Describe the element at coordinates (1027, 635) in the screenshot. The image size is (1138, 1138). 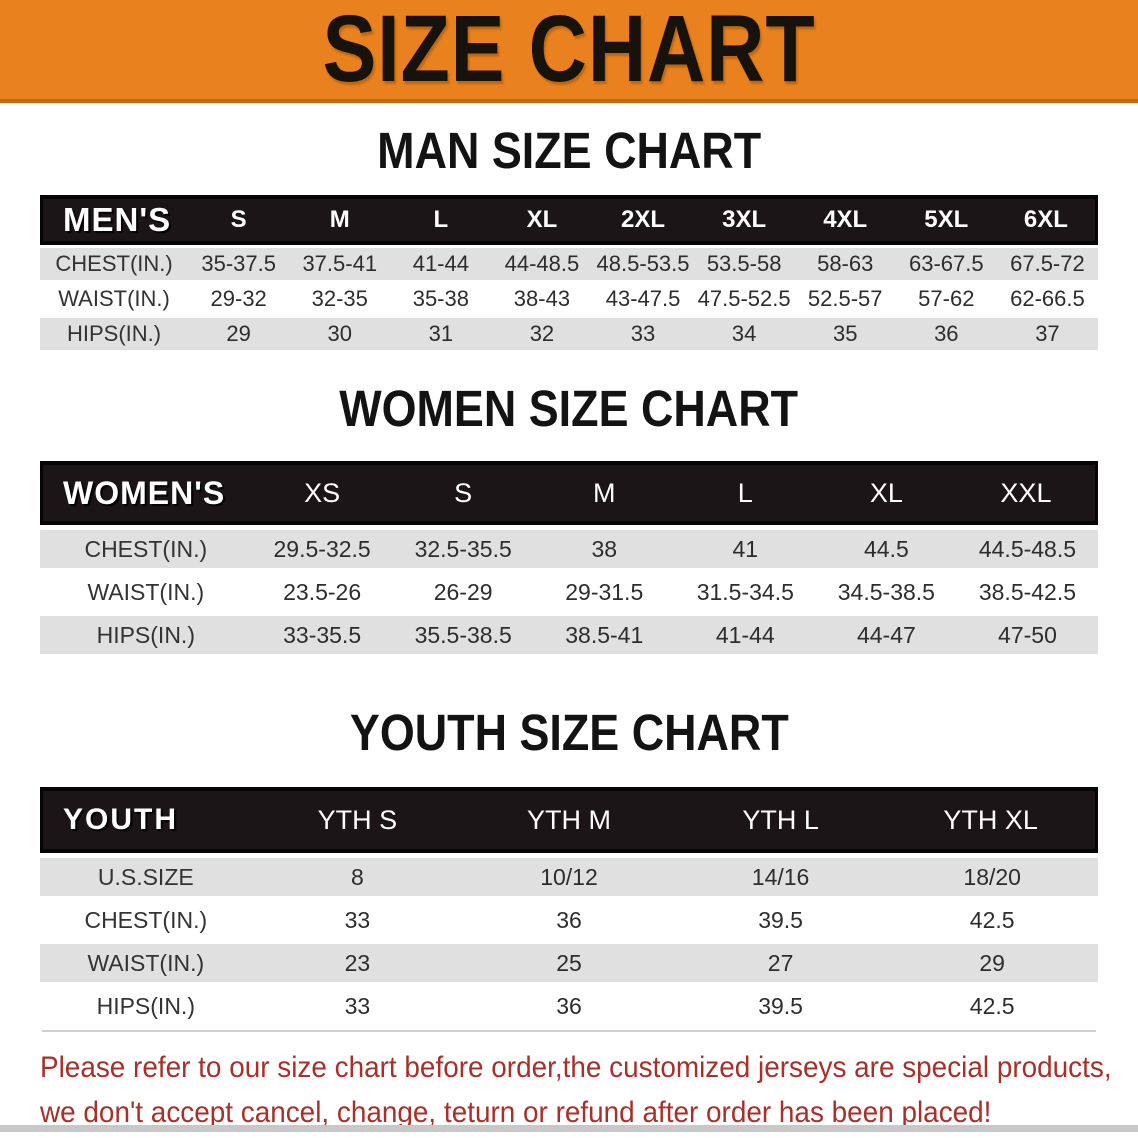
I see `size-value-cell: 47-50` at that location.